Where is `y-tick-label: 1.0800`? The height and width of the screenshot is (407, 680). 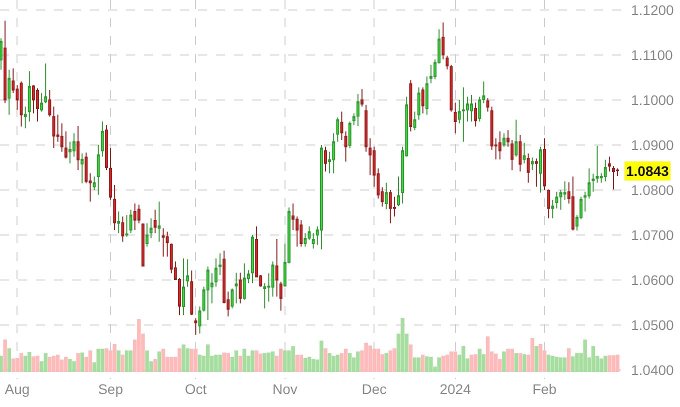
y-tick-label: 1.0800 is located at coordinates (652, 190).